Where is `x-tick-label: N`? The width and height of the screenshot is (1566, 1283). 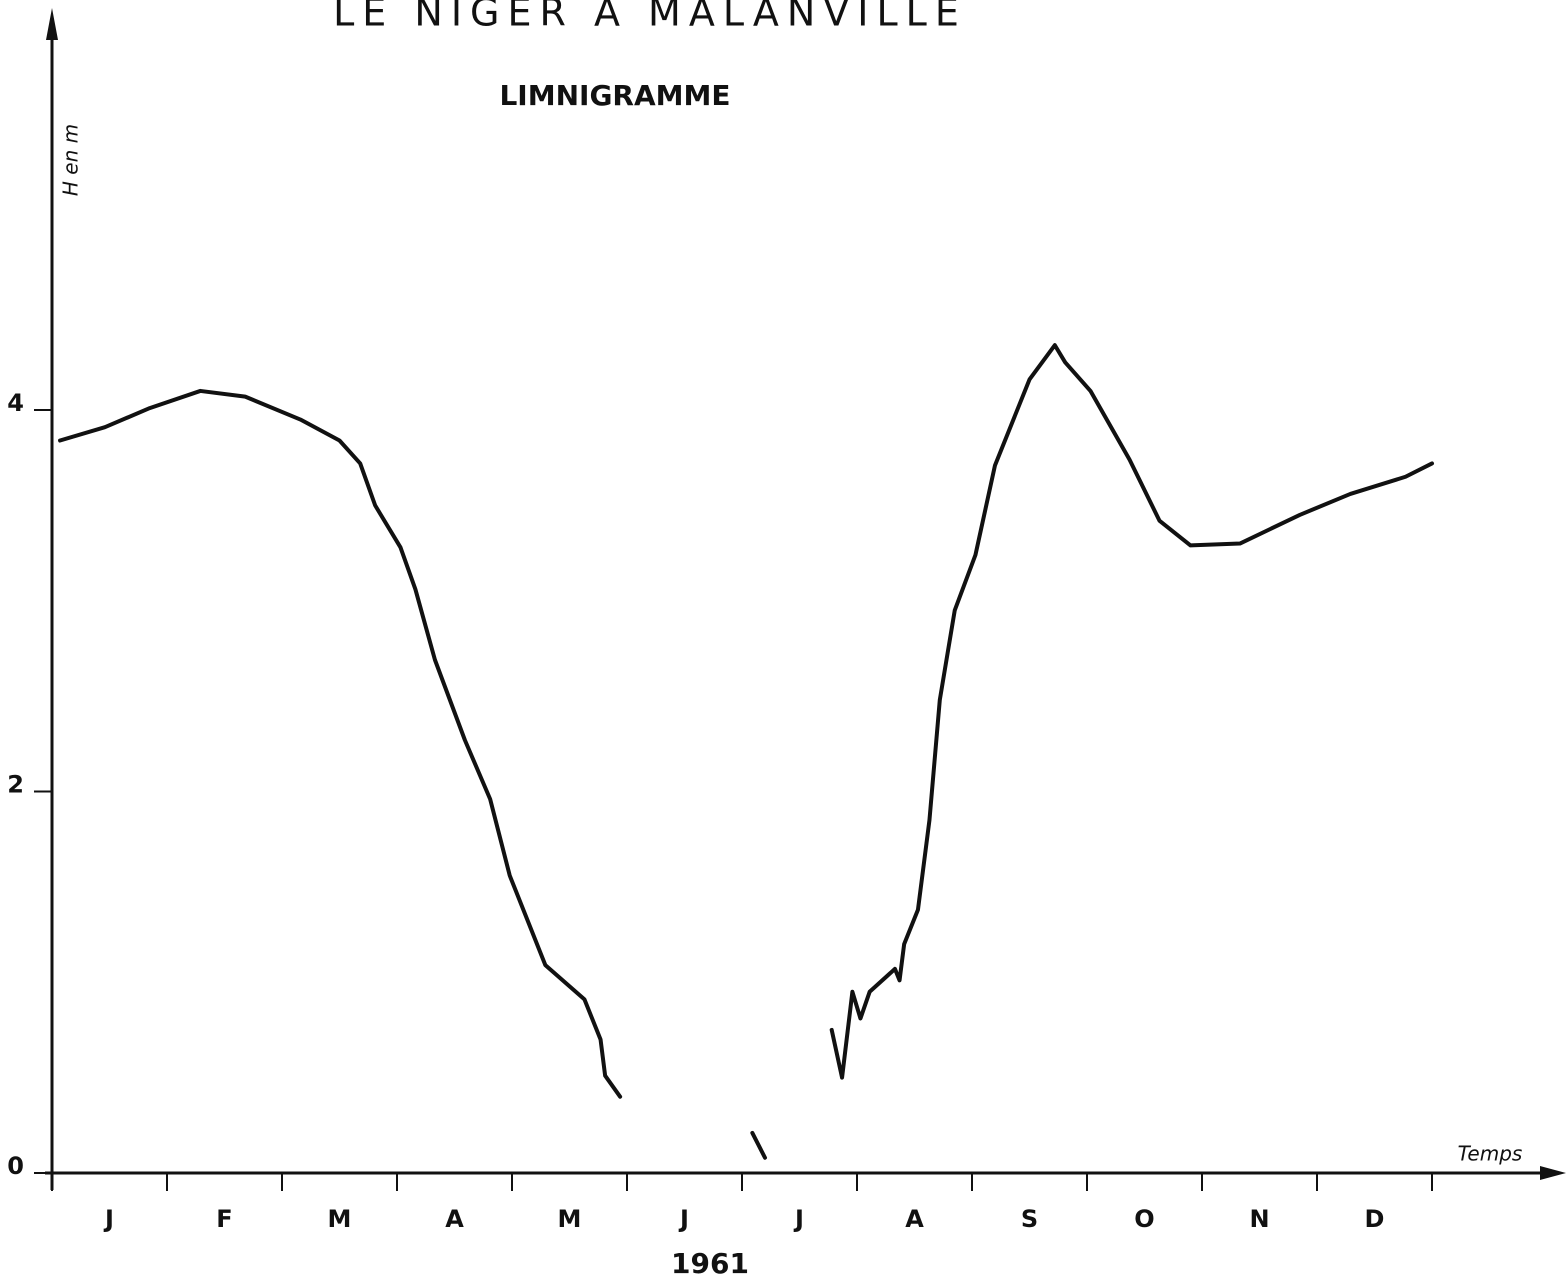 x-tick-label: N is located at coordinates (1259, 1219).